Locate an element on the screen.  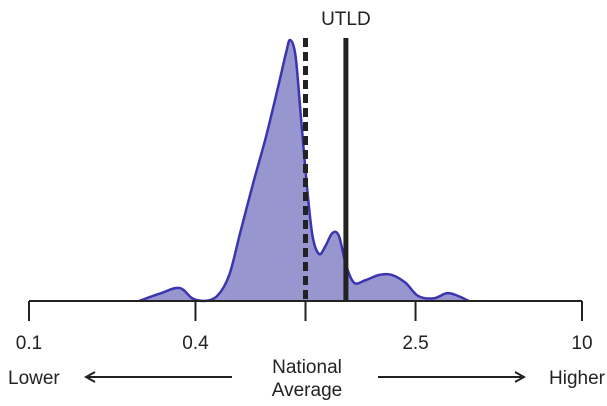
x-tick-label: 2.5 is located at coordinates (415, 343).